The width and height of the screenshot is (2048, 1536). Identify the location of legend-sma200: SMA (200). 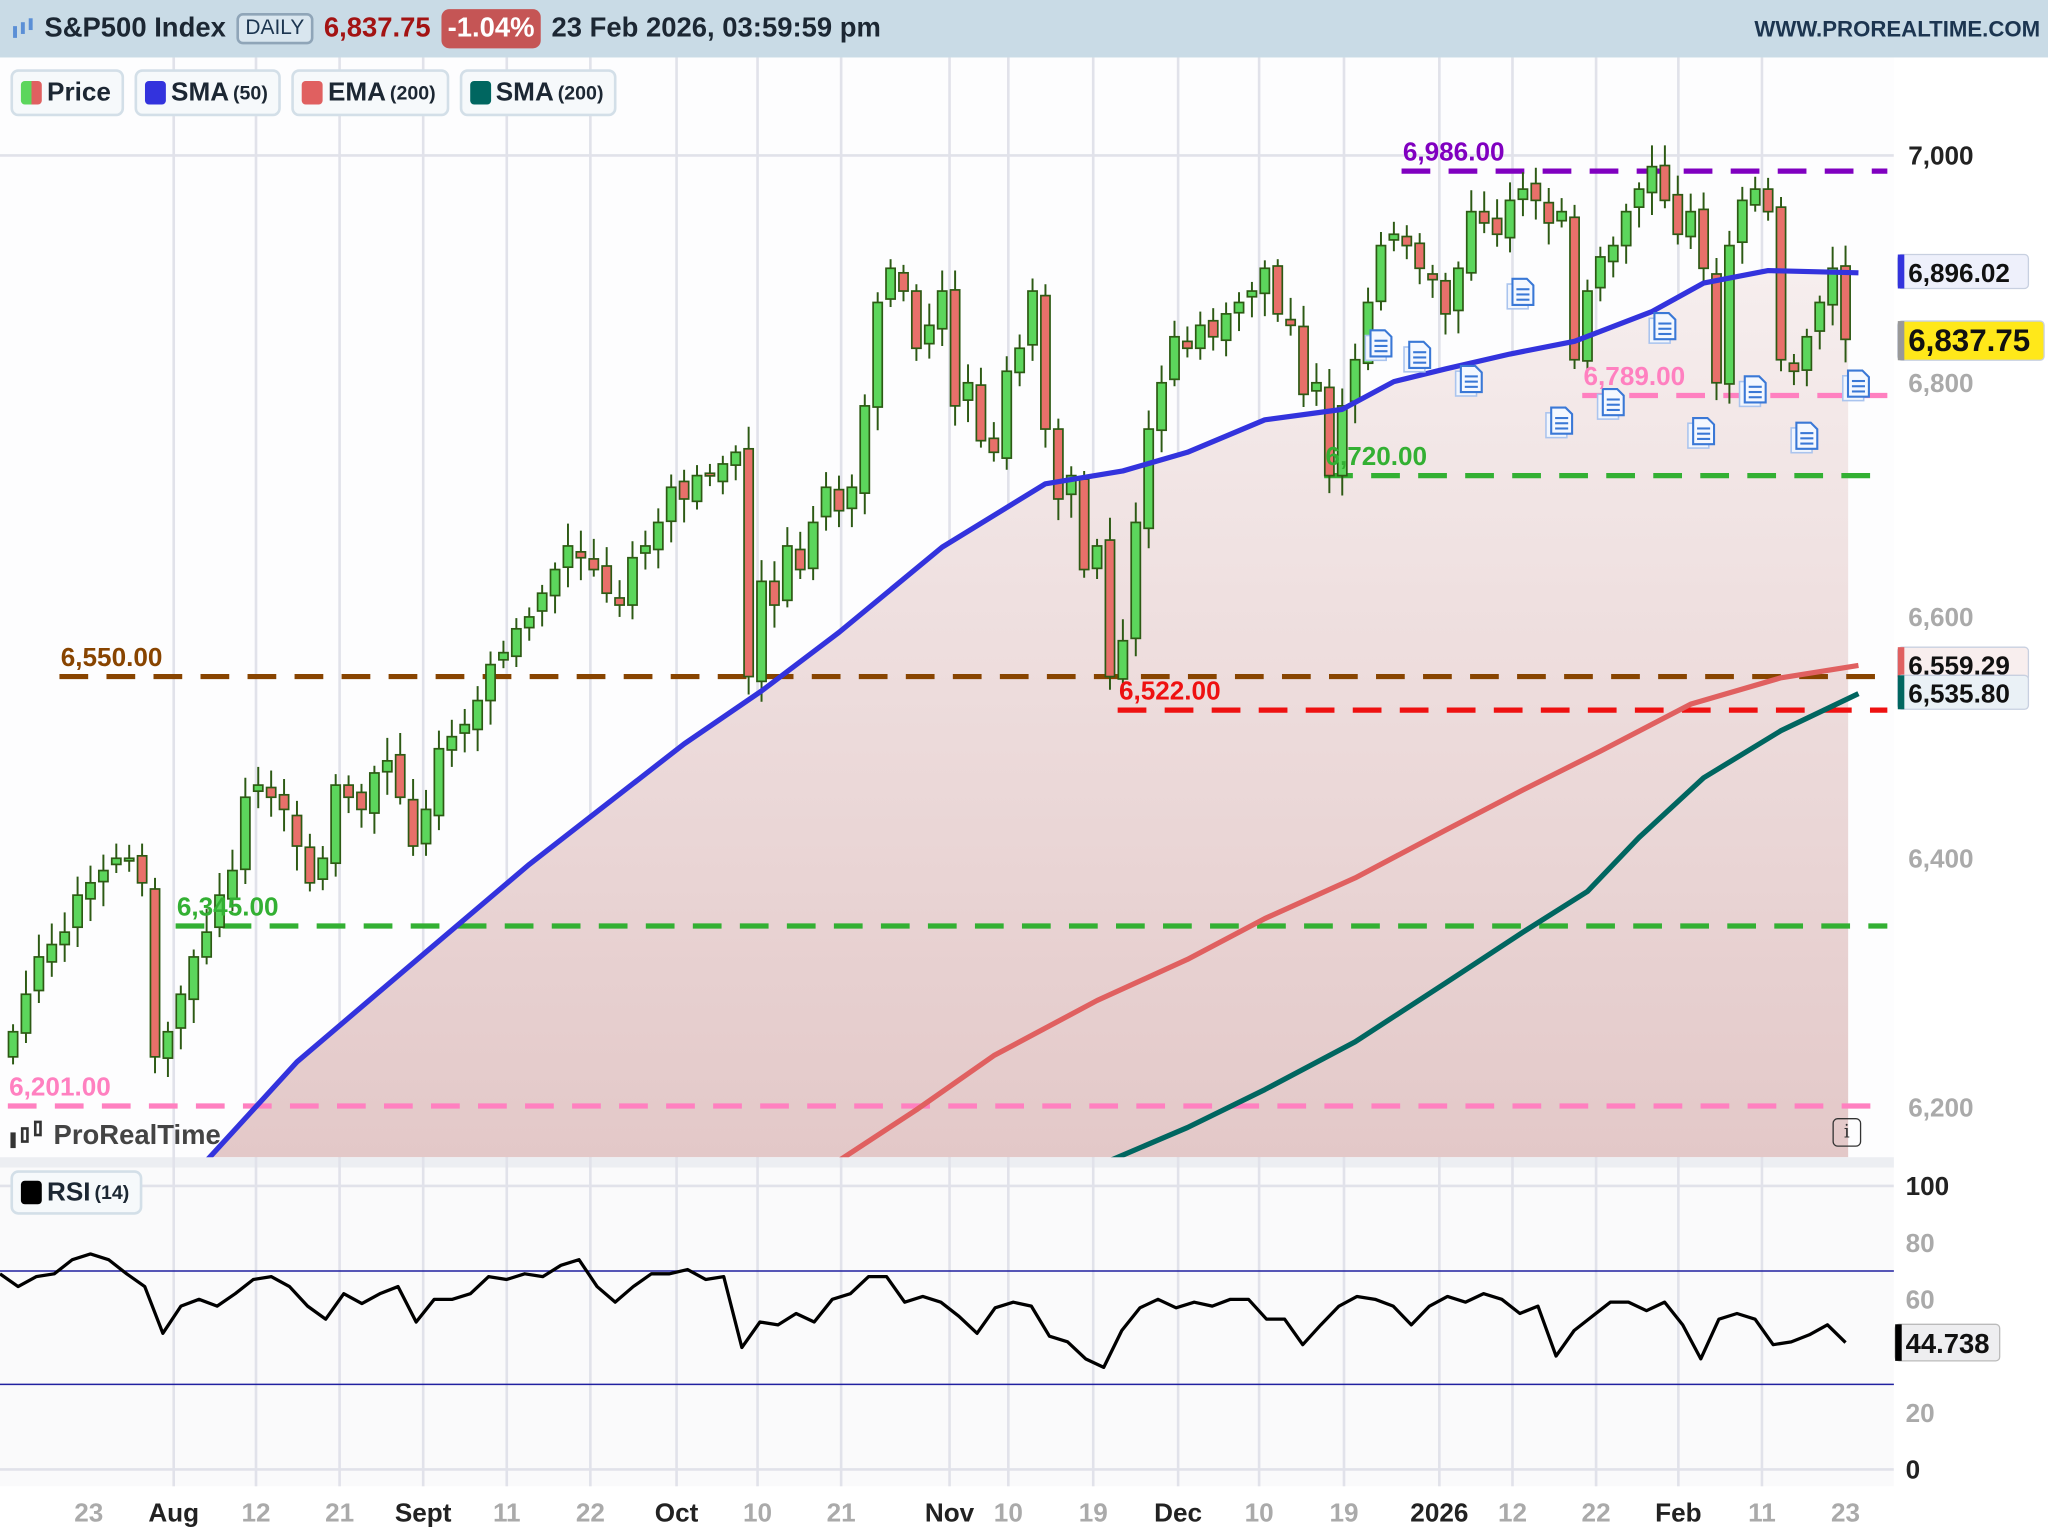
(538, 93).